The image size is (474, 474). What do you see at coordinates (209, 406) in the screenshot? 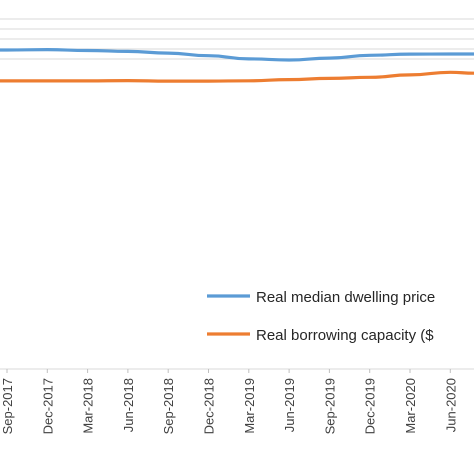
I see `x-tick-label: Dec-2018` at bounding box center [209, 406].